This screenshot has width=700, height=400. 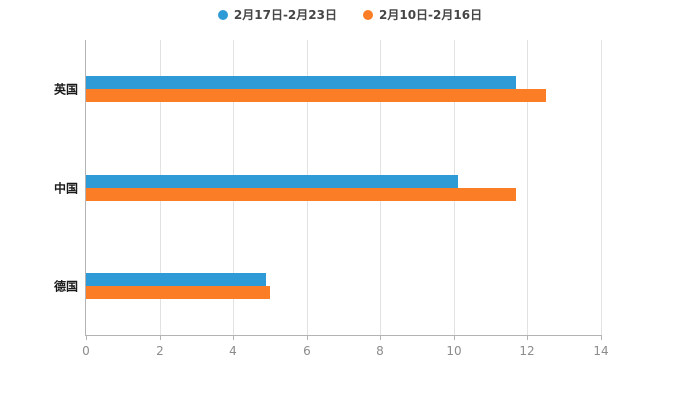 What do you see at coordinates (431, 15) in the screenshot?
I see `legend-label-week1: 2月10日-2月16日` at bounding box center [431, 15].